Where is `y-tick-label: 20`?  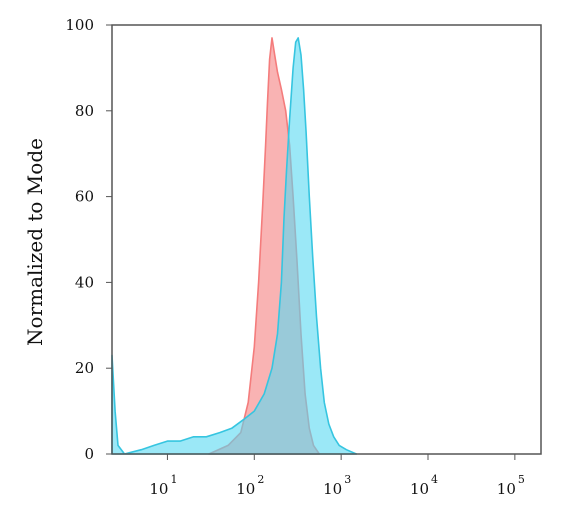 y-tick-label: 20 is located at coordinates (84, 368).